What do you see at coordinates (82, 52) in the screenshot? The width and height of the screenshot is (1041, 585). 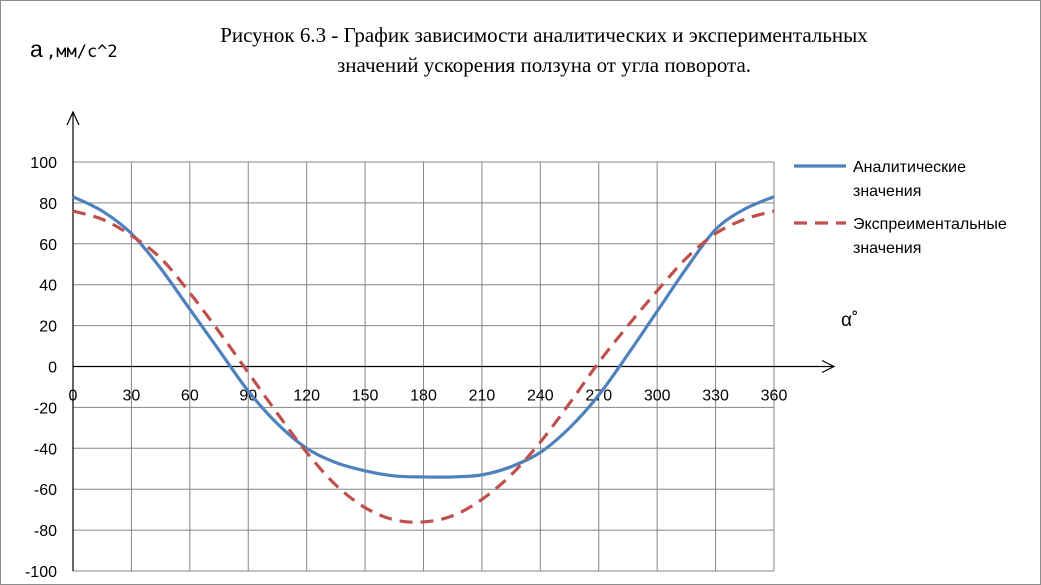 I see `y-axis-unit: ,мм/с^2` at bounding box center [82, 52].